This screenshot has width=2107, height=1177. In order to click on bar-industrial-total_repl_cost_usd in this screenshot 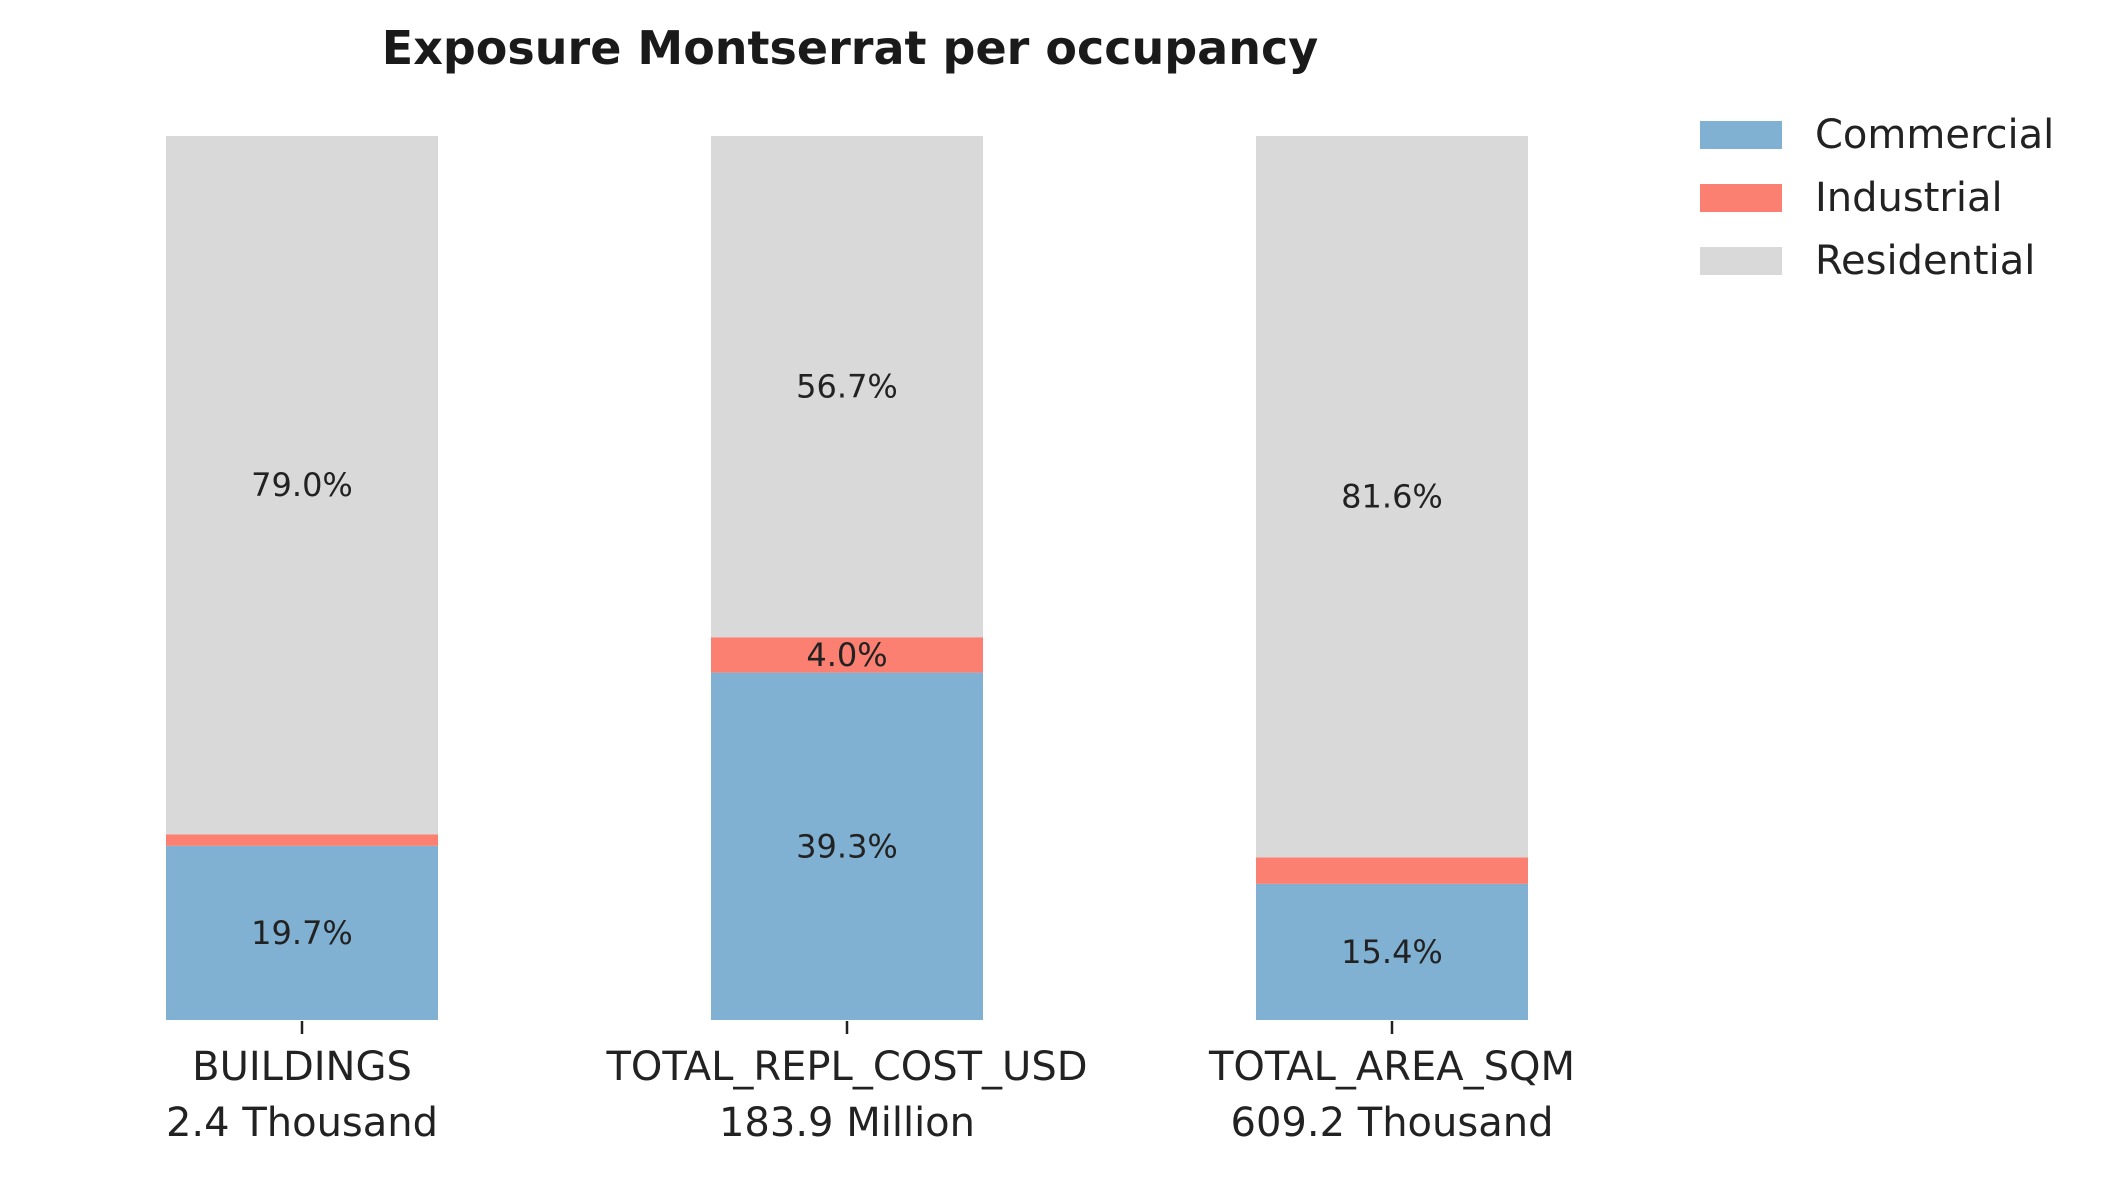, I will do `click(847, 655)`.